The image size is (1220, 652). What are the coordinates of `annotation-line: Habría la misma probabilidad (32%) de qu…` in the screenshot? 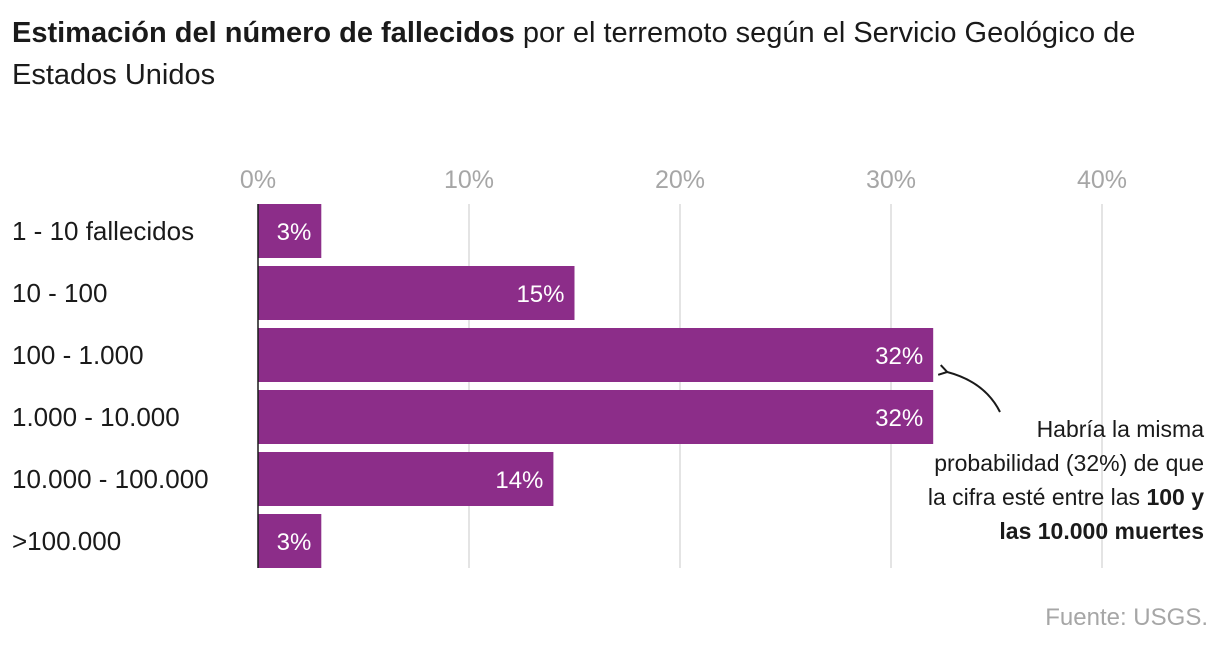 It's located at (1065, 463).